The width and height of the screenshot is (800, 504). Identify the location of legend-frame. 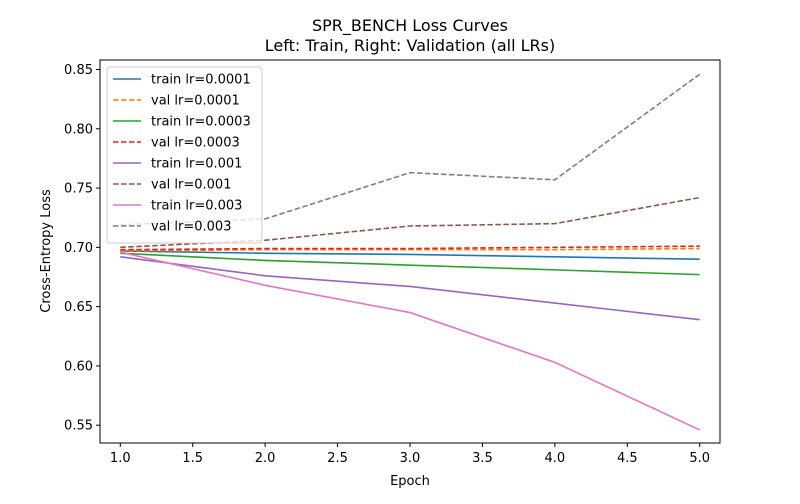
(184, 155).